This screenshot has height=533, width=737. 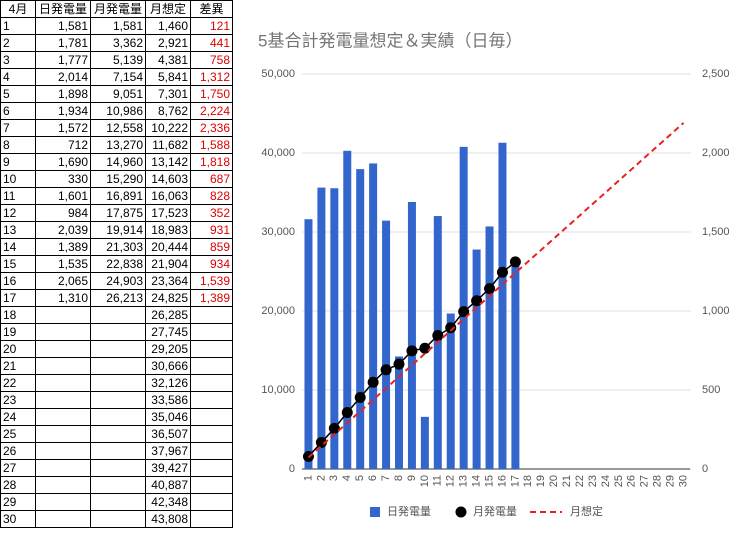 I want to click on table-cell: 29, so click(x=18, y=502).